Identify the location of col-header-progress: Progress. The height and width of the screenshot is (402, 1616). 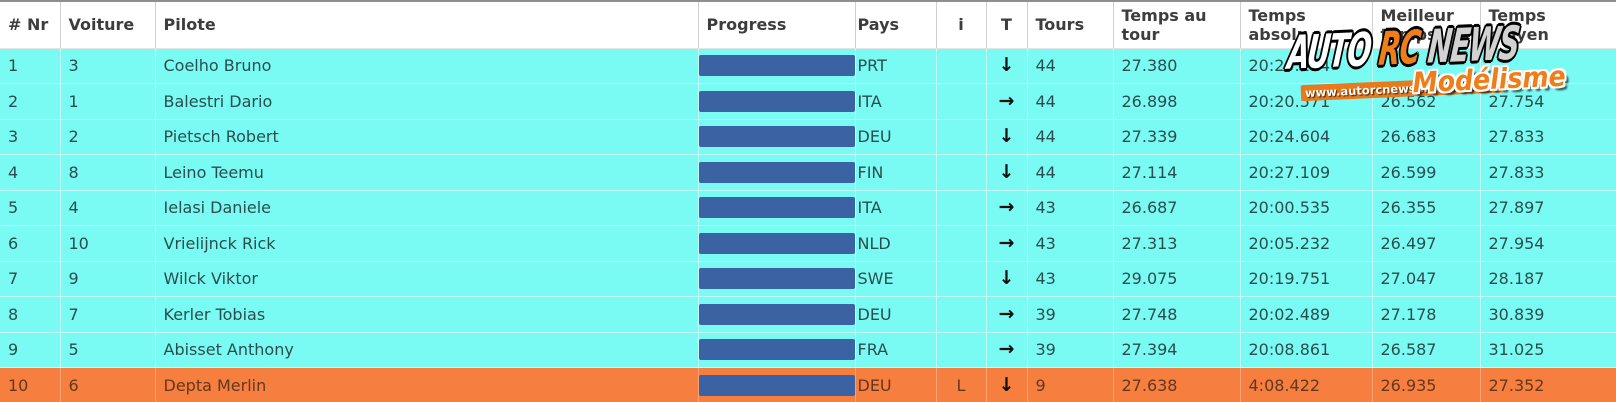
(777, 25).